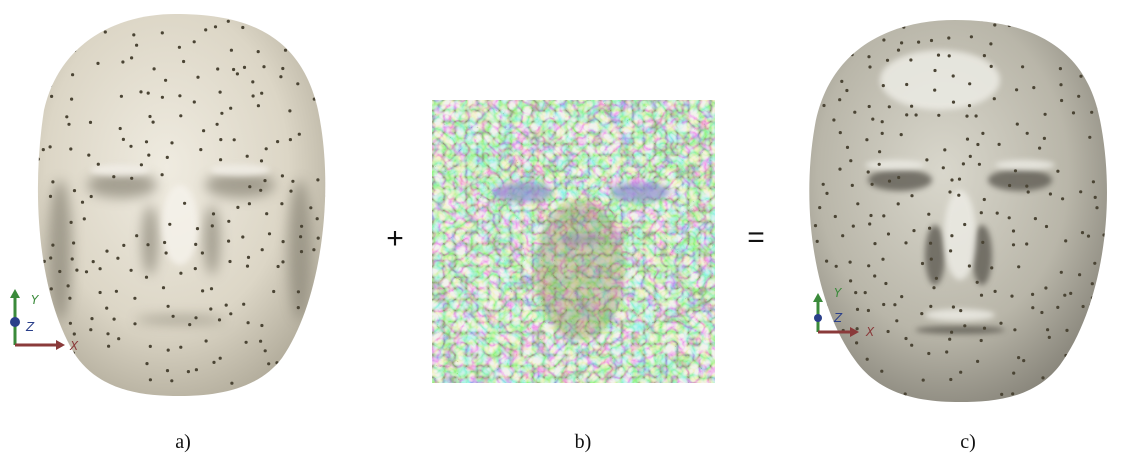 Image resolution: width=1137 pixels, height=461 pixels. What do you see at coordinates (44, 321) in the screenshot?
I see `axis-icon-a: Y Z X` at bounding box center [44, 321].